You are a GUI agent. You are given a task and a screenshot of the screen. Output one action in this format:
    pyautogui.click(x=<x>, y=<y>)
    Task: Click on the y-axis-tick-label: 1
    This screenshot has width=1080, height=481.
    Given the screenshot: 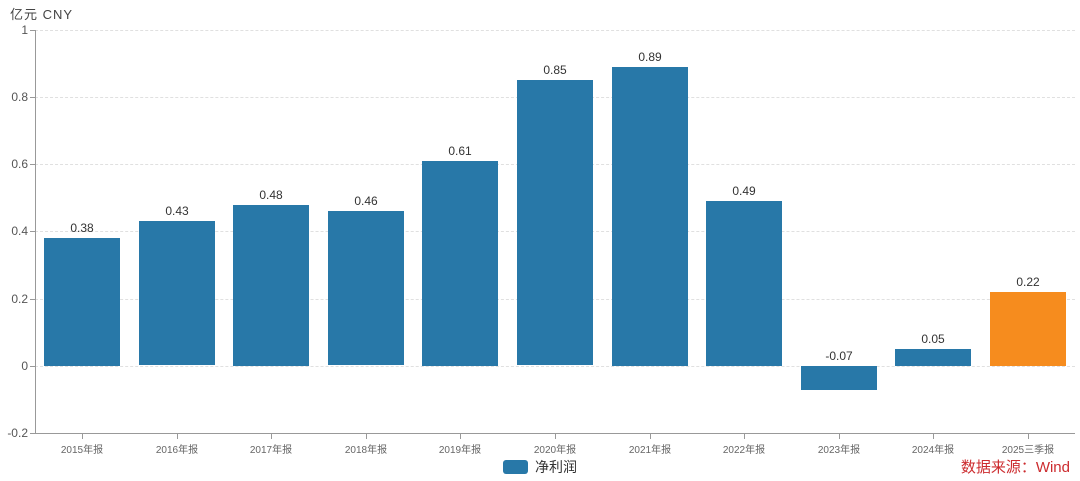 What is the action you would take?
    pyautogui.click(x=24, y=30)
    